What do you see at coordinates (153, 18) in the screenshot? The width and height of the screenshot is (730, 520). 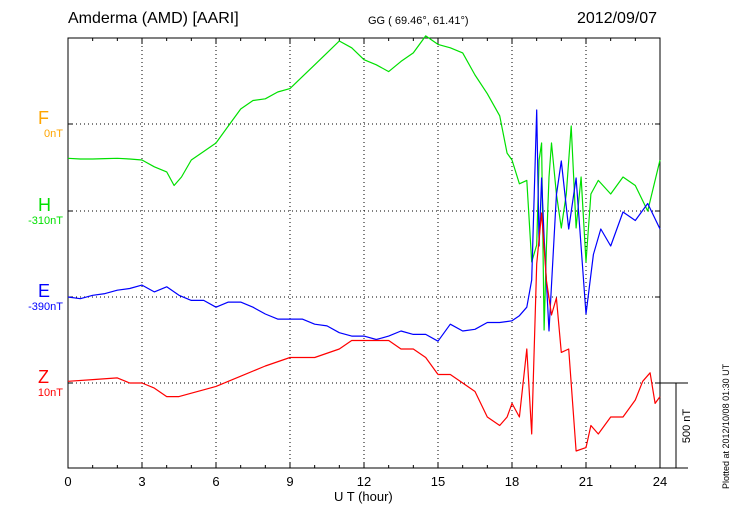 I see `station-title: Amderma (AMD) [AARI]` at bounding box center [153, 18].